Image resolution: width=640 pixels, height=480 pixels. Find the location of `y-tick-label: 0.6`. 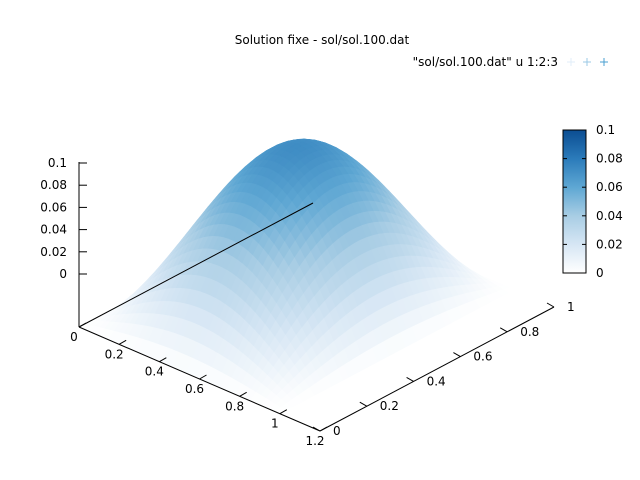

y-tick-label: 0.6 is located at coordinates (482, 357).